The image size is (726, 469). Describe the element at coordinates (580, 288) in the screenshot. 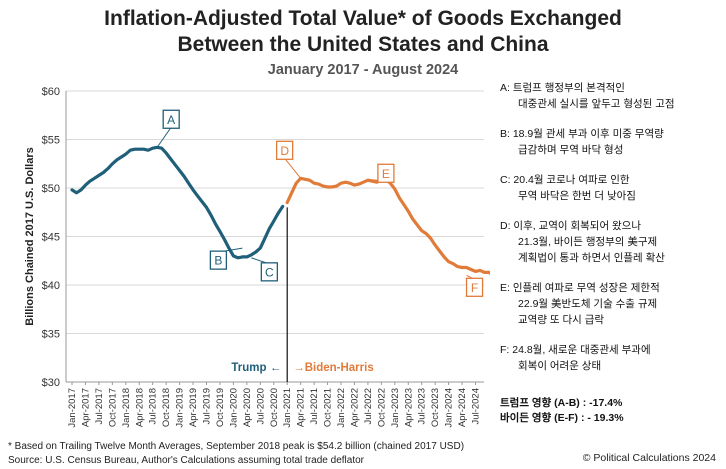

I see `note-4-row1: E: 인플레 여파로 무역 성장은 제한적` at that location.